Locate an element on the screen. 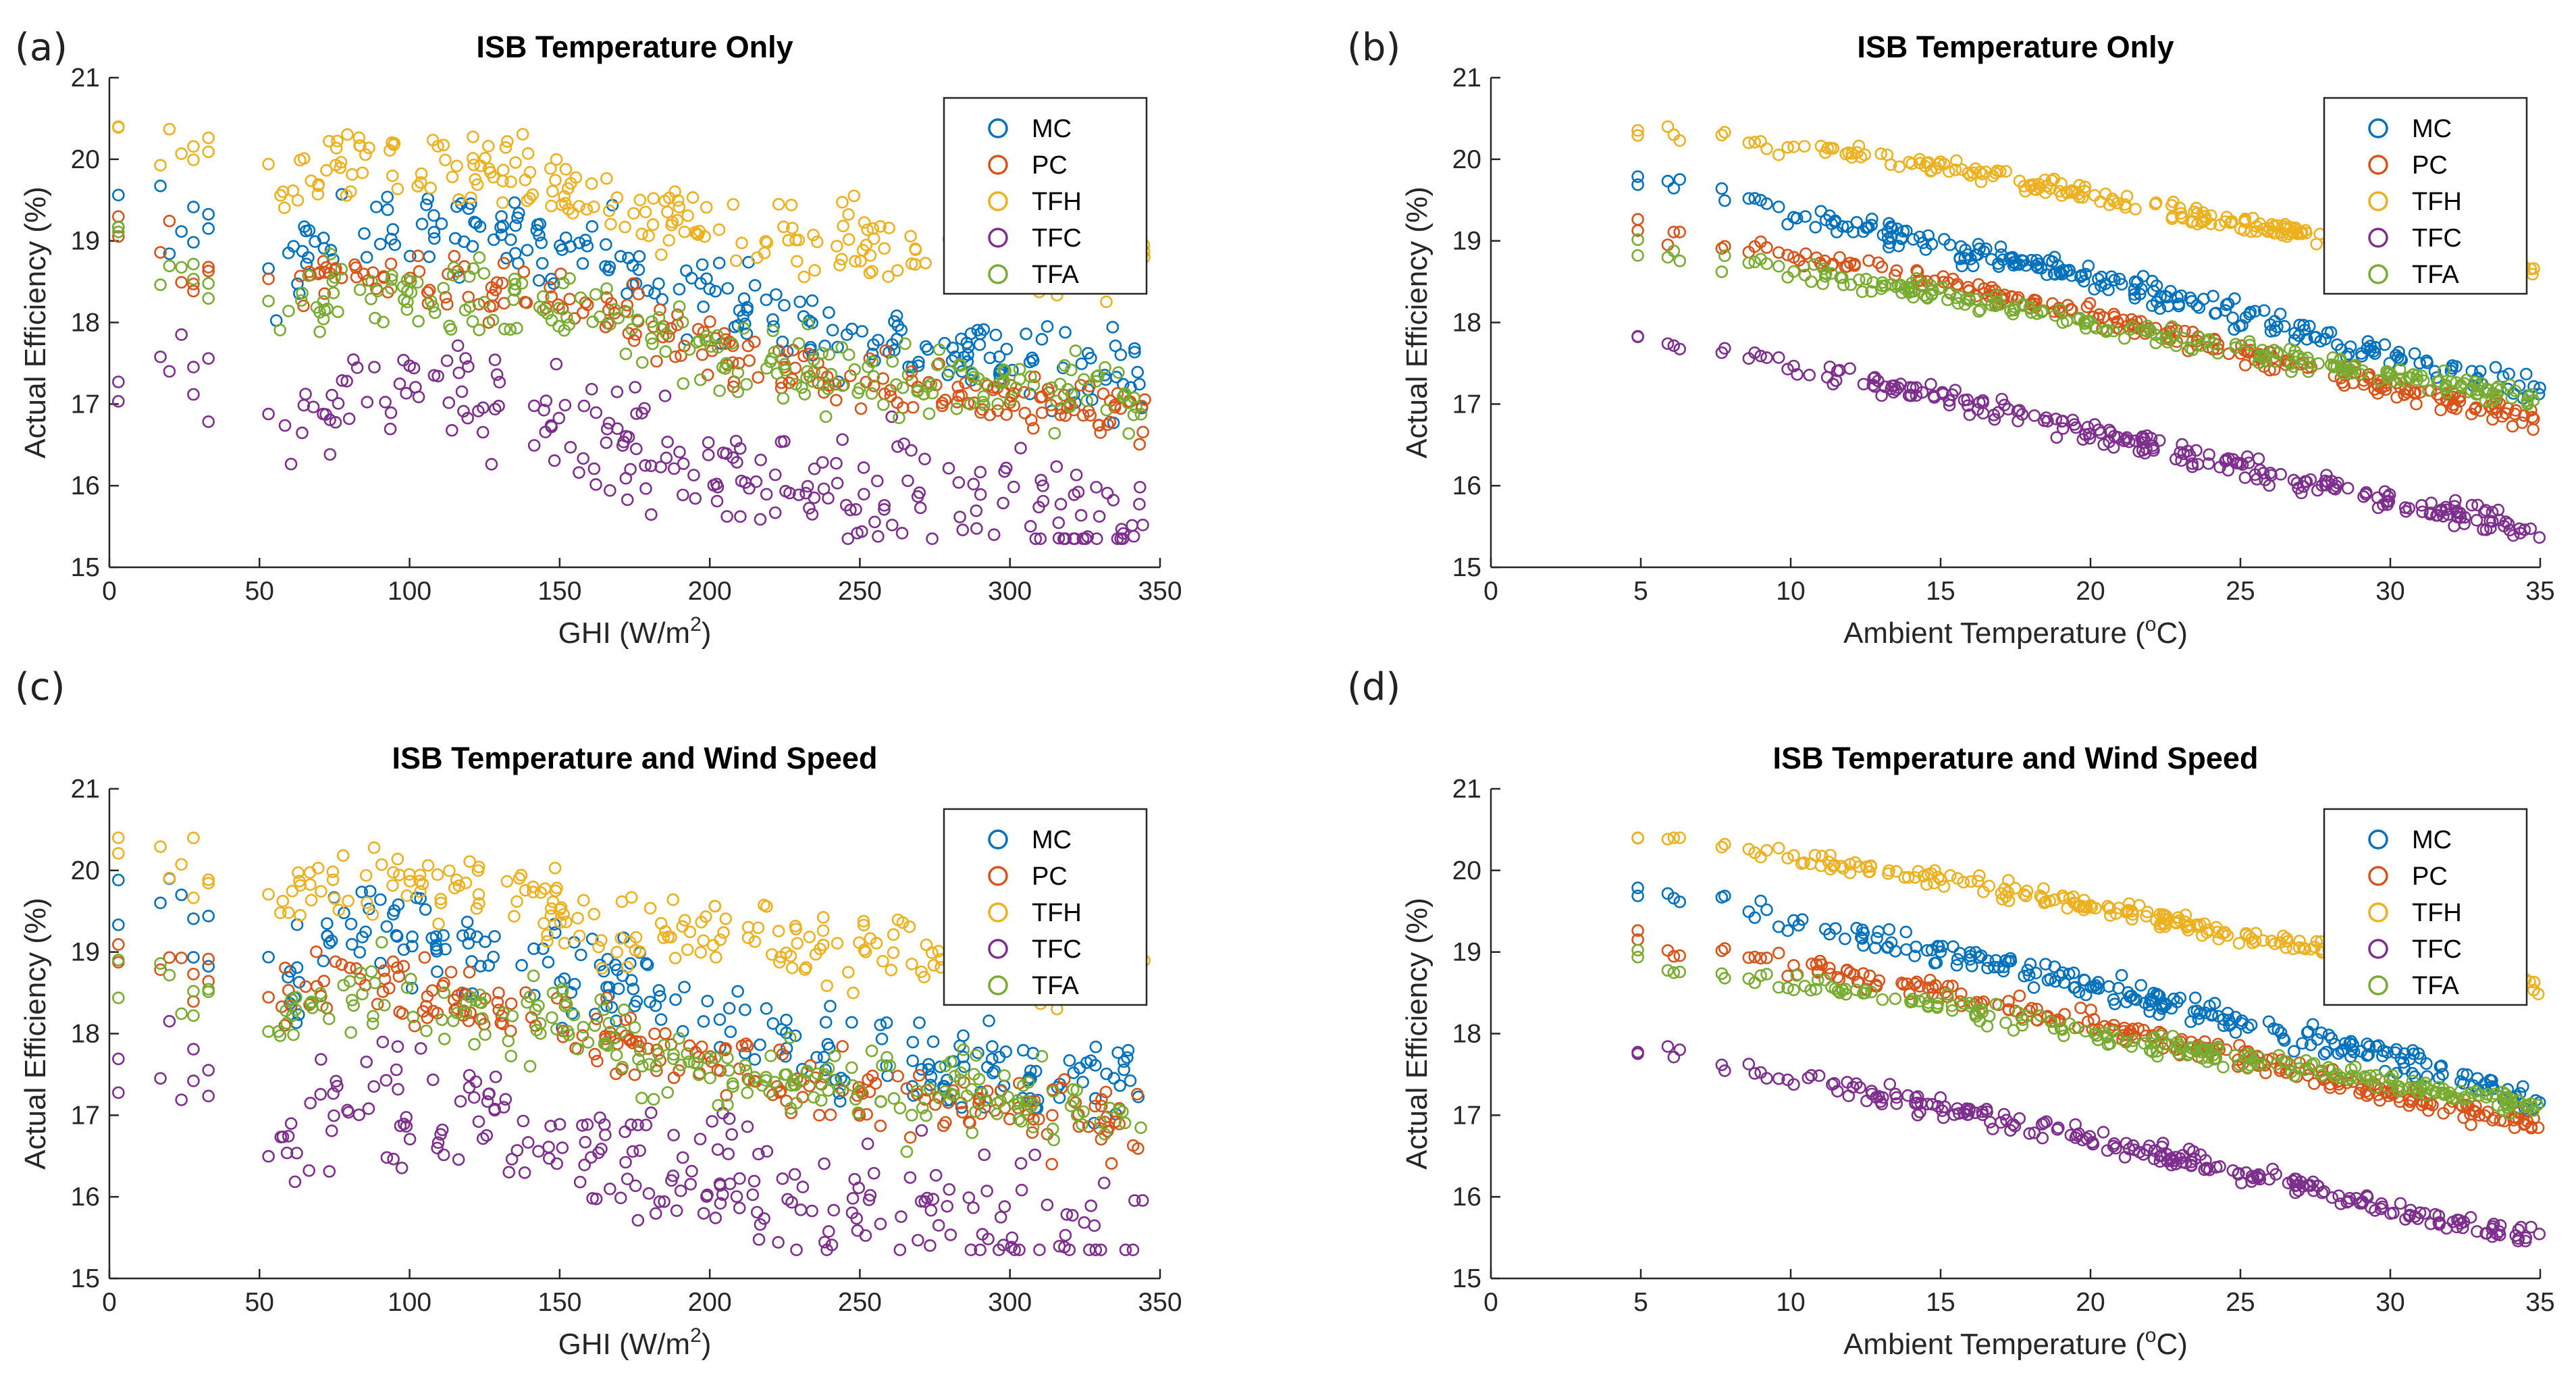 The image size is (2576, 1400). x-tick-label: 15 is located at coordinates (1940, 1302).